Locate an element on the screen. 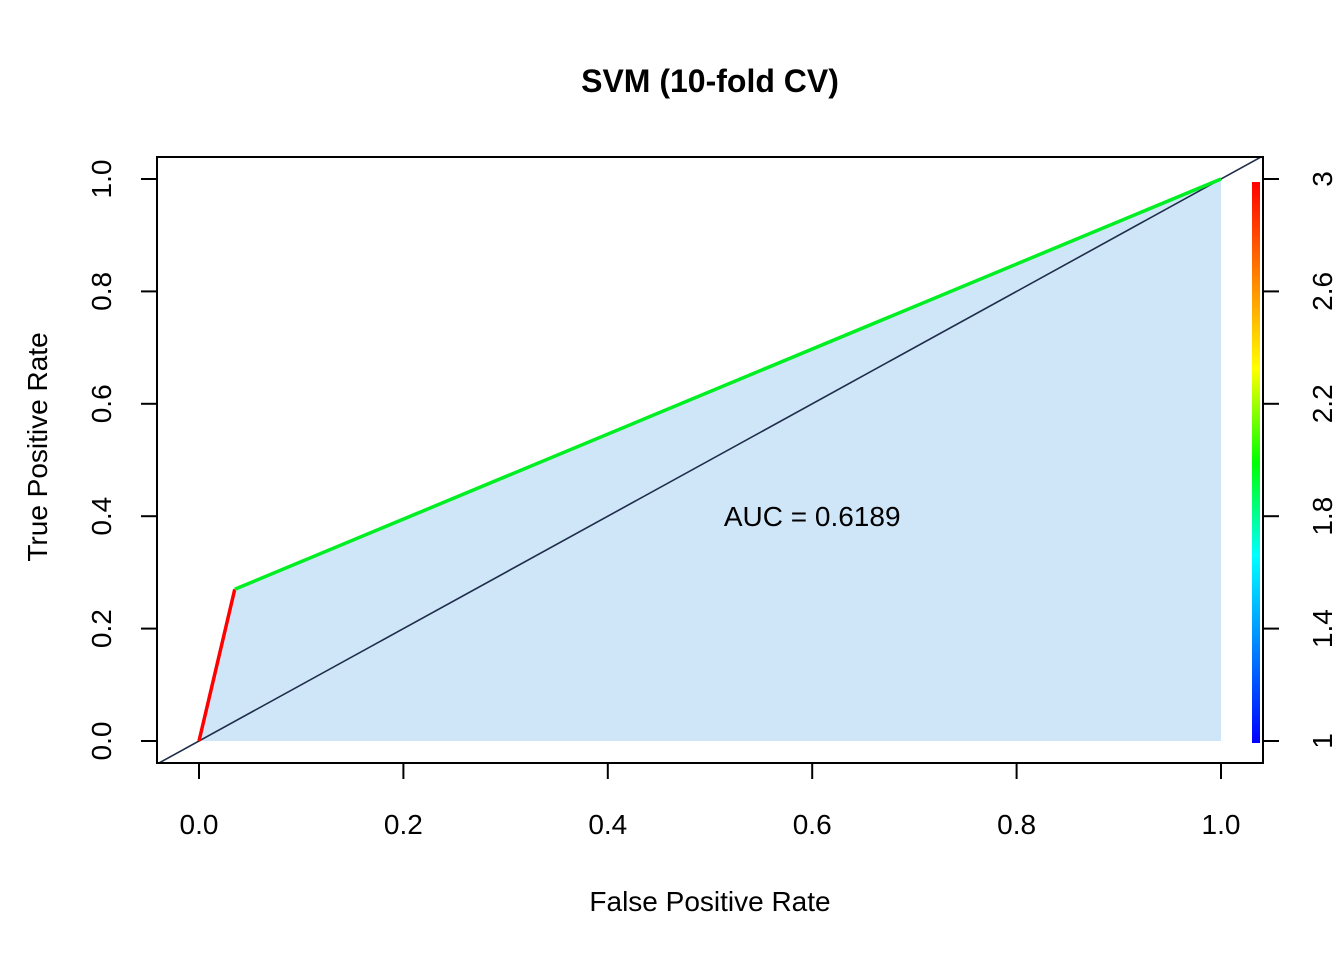 The width and height of the screenshot is (1344, 960). y-tick-label: 0.8 is located at coordinates (101, 291).